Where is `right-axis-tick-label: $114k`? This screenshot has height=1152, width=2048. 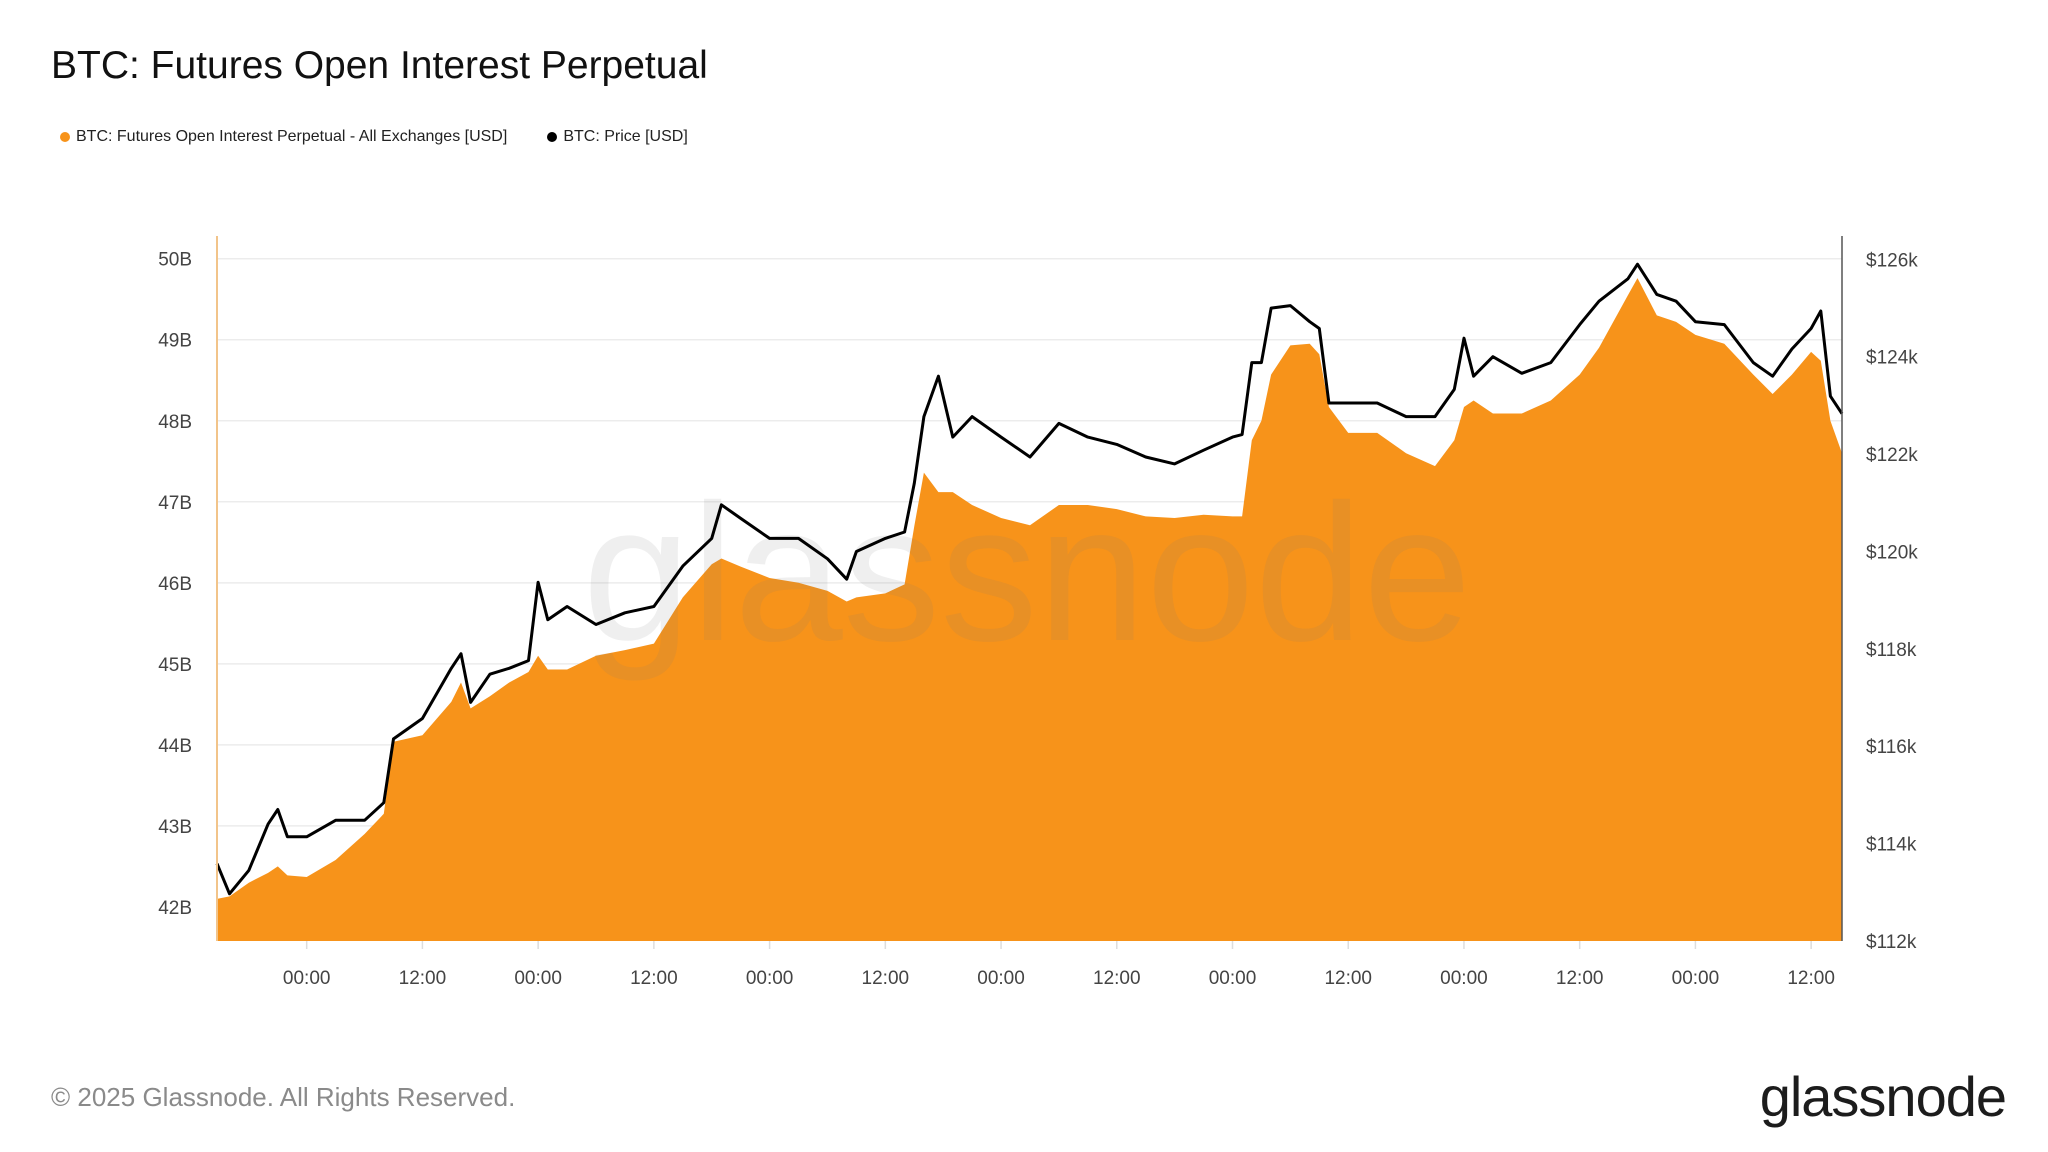 right-axis-tick-label: $114k is located at coordinates (1891, 845).